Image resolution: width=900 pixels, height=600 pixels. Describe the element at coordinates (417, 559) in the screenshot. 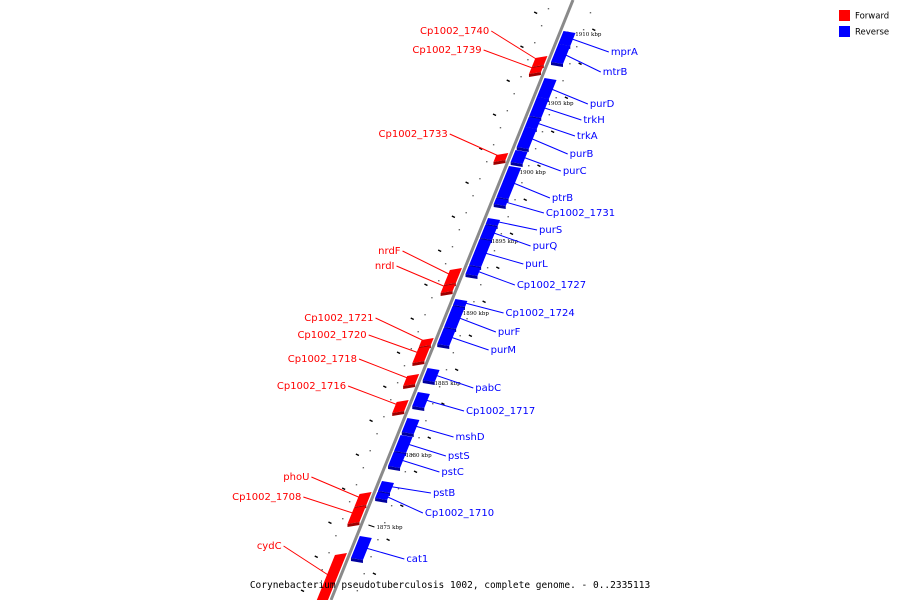

I see `gene-label: cat1` at that location.